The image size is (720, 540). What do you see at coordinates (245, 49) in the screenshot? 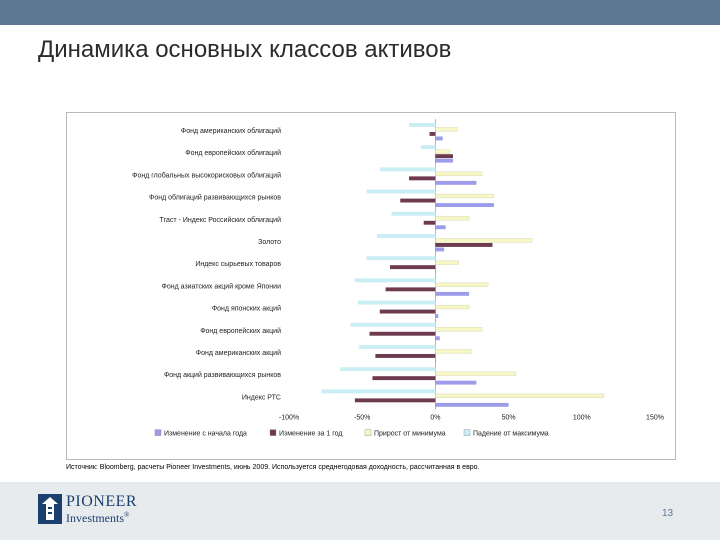
I see `slide-title: Динамика основных классов активов` at bounding box center [245, 49].